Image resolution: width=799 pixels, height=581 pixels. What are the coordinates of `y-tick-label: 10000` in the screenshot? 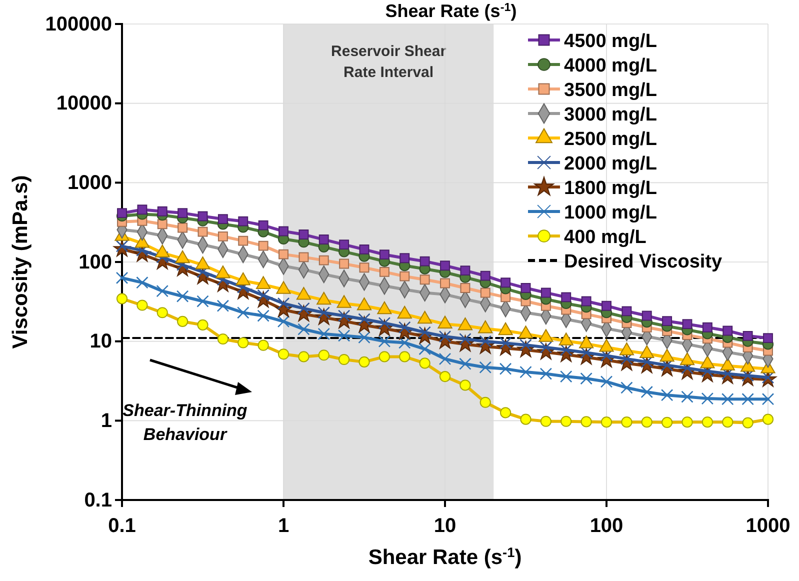 It's located at (84, 103).